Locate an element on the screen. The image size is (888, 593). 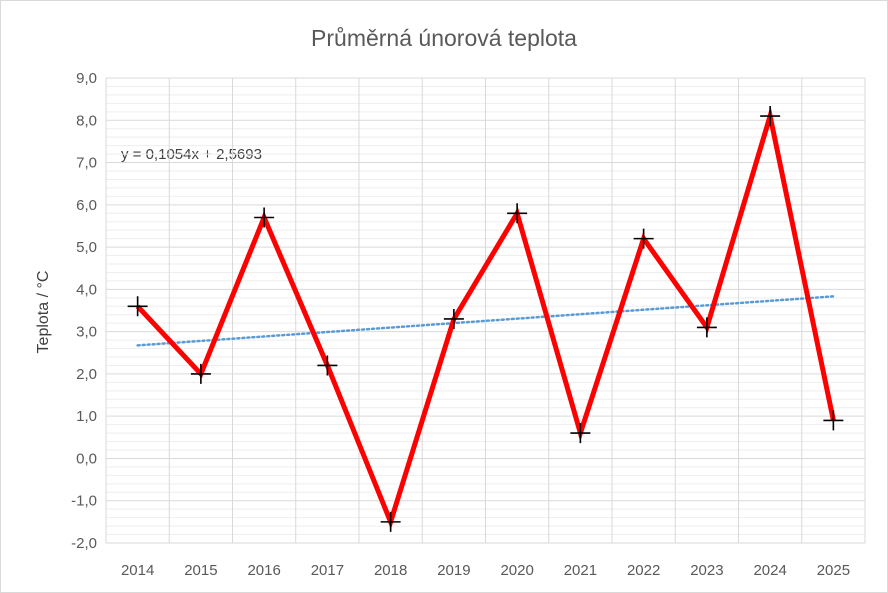
x-tick-label: 2024 is located at coordinates (769, 570).